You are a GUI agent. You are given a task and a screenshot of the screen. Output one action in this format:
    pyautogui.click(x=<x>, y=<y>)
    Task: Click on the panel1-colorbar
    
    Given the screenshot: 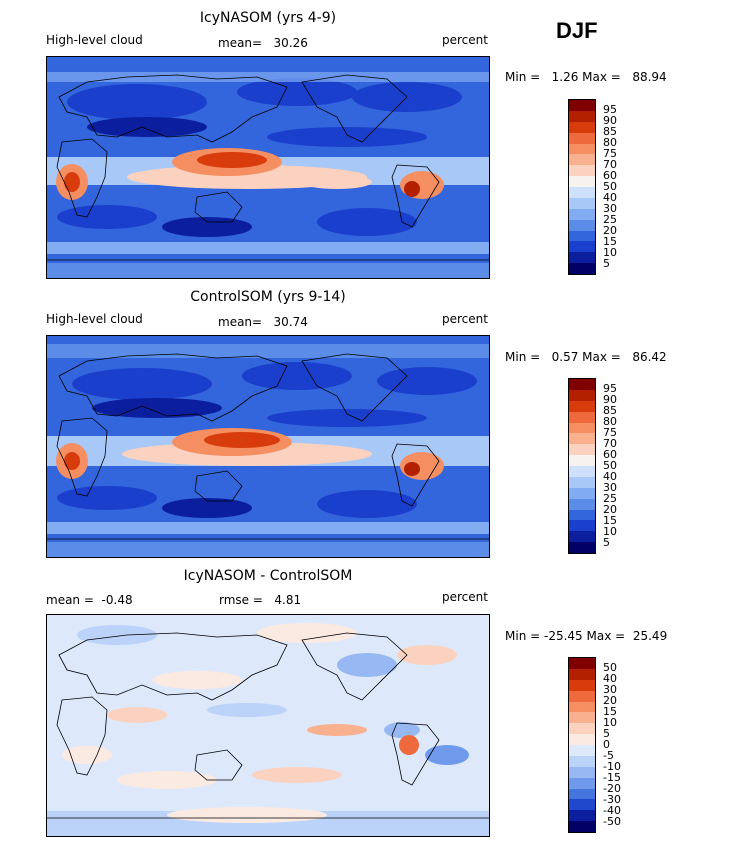 What is the action you would take?
    pyautogui.click(x=582, y=187)
    